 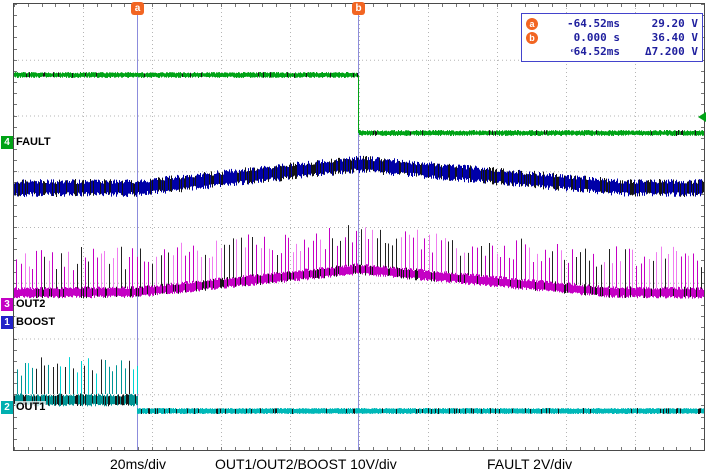 What do you see at coordinates (36, 322) in the screenshot?
I see `channel-1-name: BOOST` at bounding box center [36, 322].